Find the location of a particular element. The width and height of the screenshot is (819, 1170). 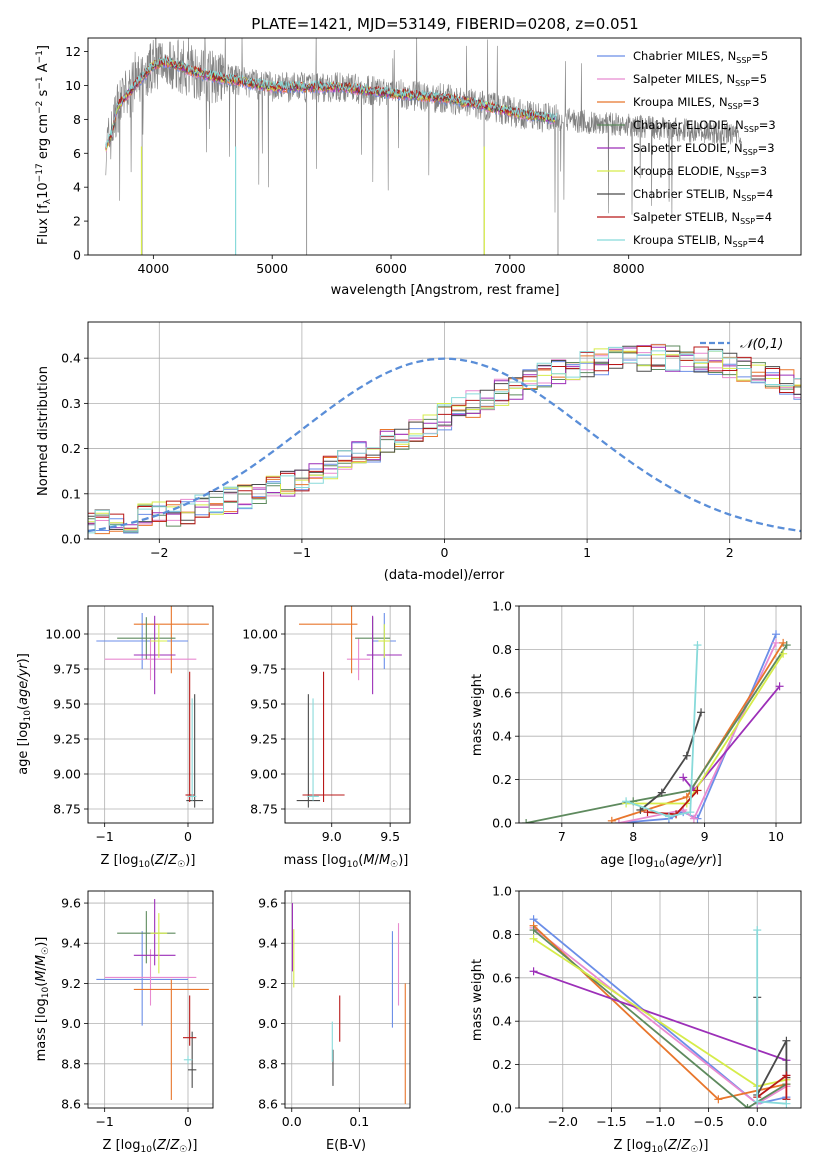

y-tick-label: 9.25 is located at coordinates (67, 739).